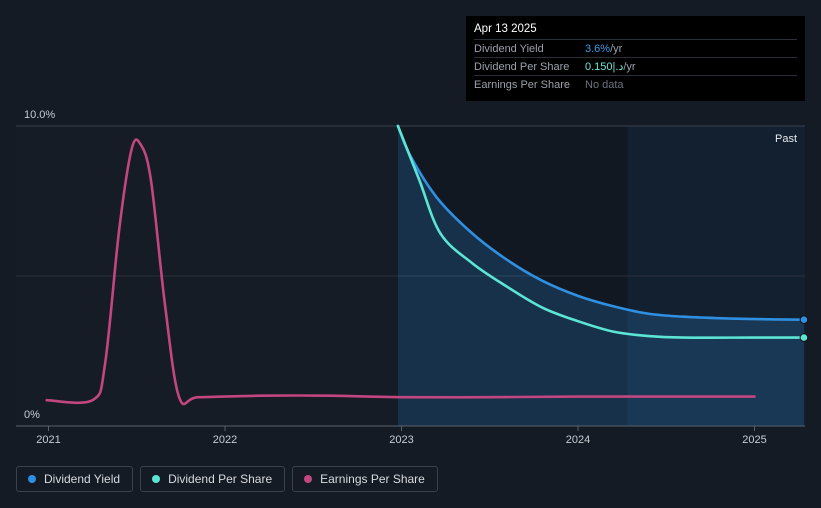 The width and height of the screenshot is (821, 508). Describe the element at coordinates (522, 66) in the screenshot. I see `tooltip-label: Dividend Per Share` at that location.